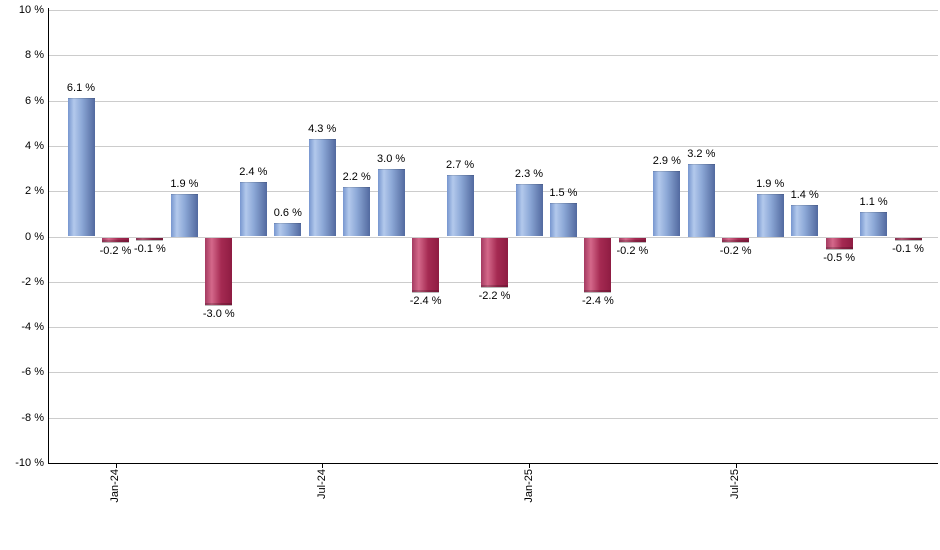 The width and height of the screenshot is (940, 550). Describe the element at coordinates (356, 176) in the screenshot. I see `bar-value-label: 2.2 %` at that location.